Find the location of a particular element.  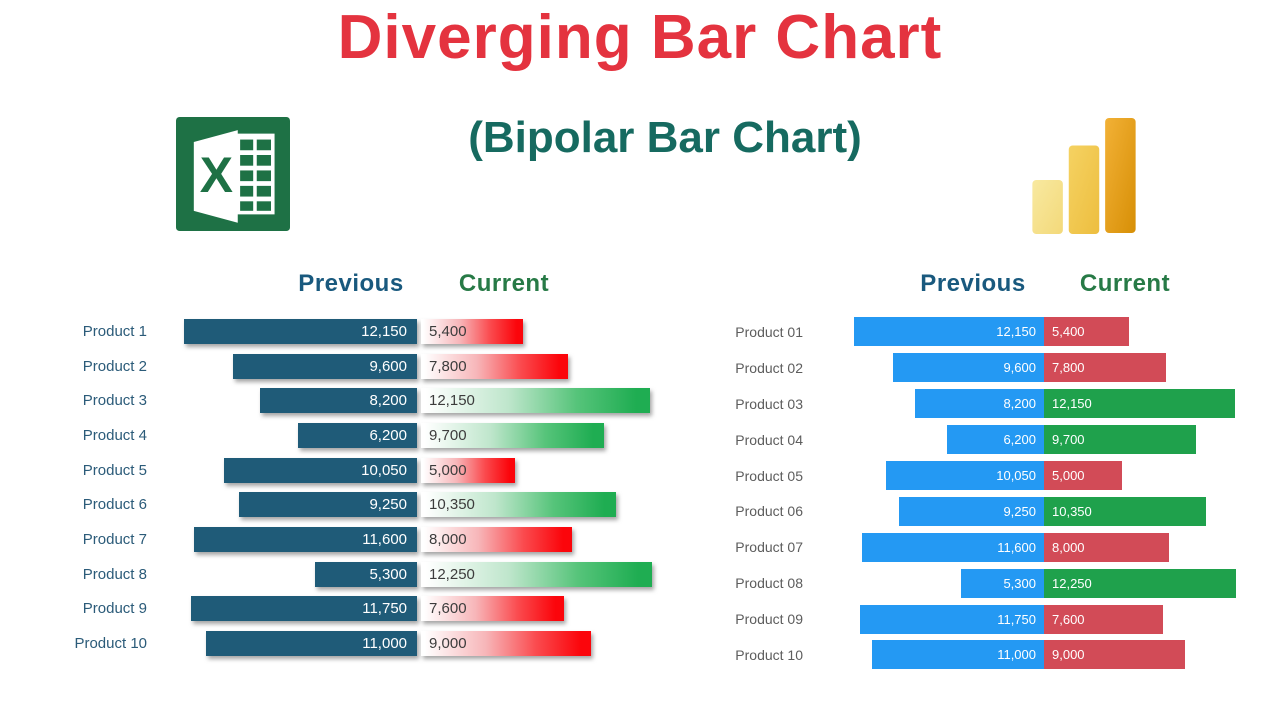

category-label: Product 01 is located at coordinates (769, 331).